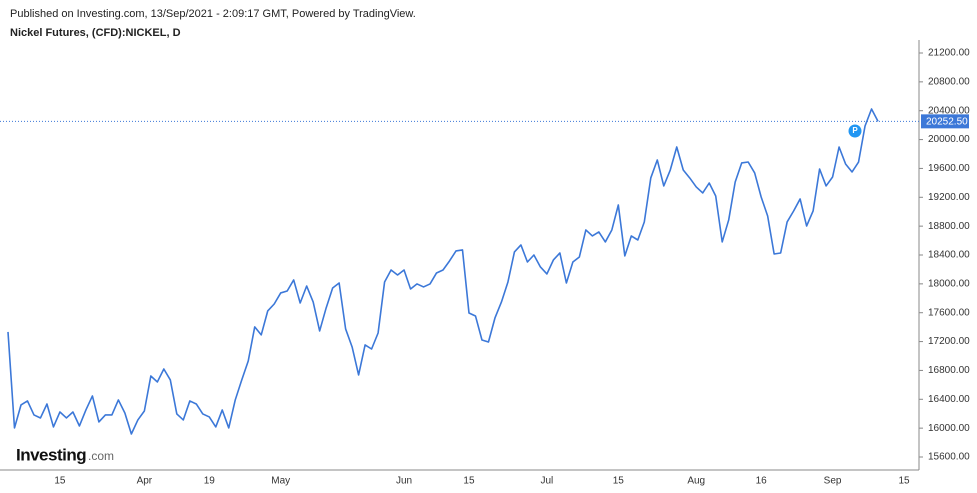  Describe the element at coordinates (949, 341) in the screenshot. I see `y-tick-label: 17200.00` at that location.